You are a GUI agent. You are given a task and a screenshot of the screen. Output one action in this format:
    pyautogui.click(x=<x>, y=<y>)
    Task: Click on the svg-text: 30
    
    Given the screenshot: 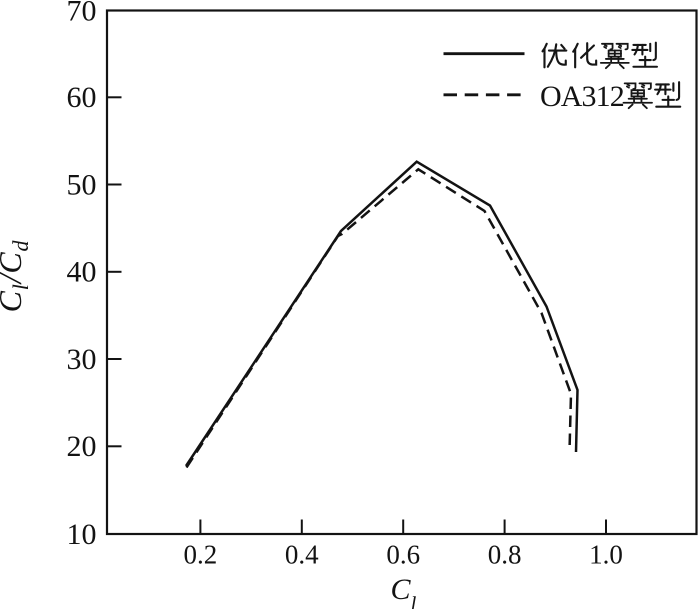 What is the action you would take?
    pyautogui.click(x=82, y=359)
    